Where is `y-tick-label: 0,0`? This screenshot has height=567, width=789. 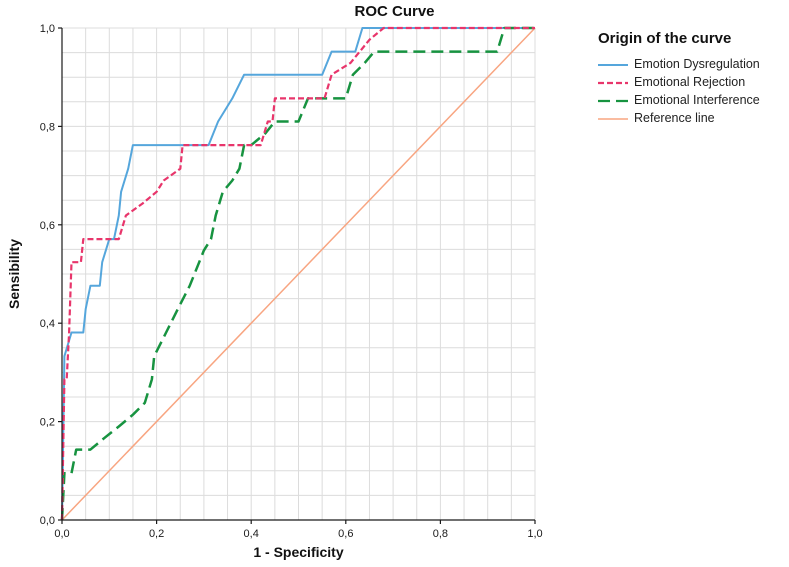 y-tick-label: 0,0 is located at coordinates (47, 521).